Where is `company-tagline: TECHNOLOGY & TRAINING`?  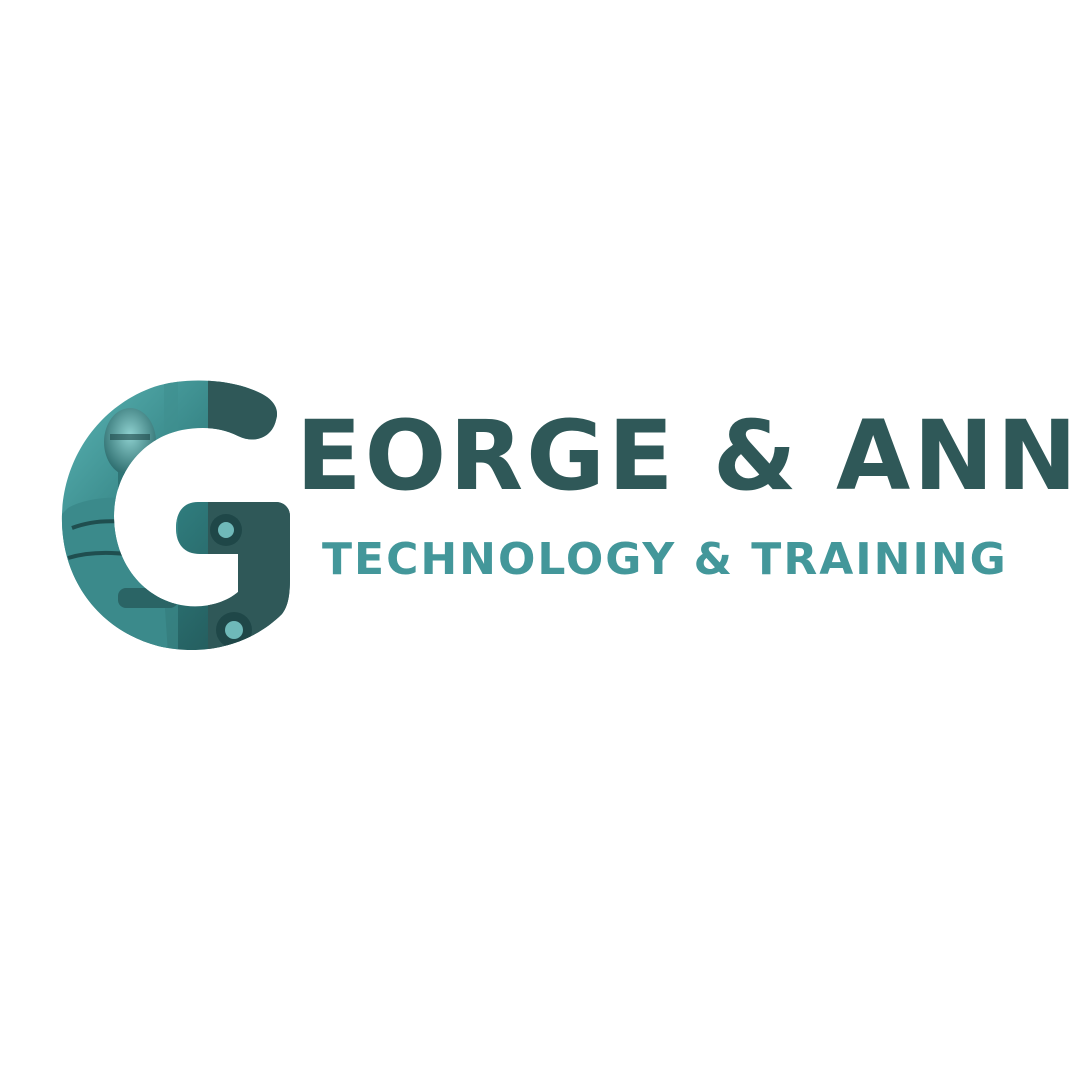
company-tagline: TECHNOLOGY & TRAINING is located at coordinates (665, 559).